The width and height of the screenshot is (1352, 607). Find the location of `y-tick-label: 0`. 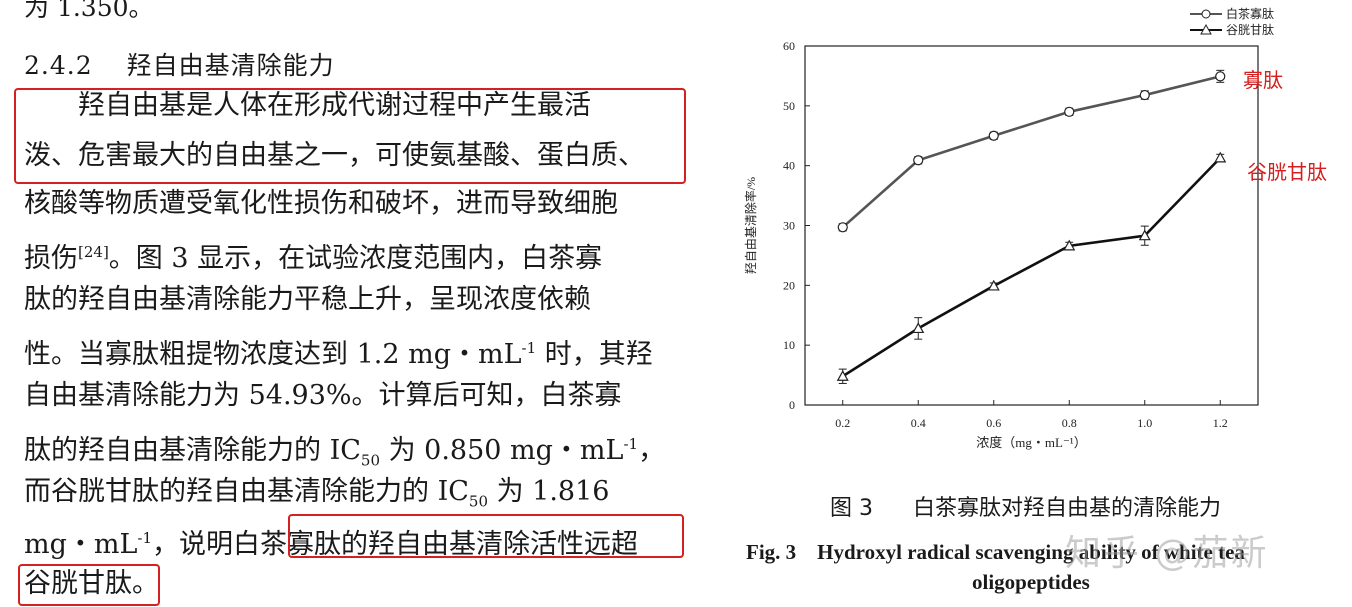

y-tick-label: 0 is located at coordinates (792, 405).